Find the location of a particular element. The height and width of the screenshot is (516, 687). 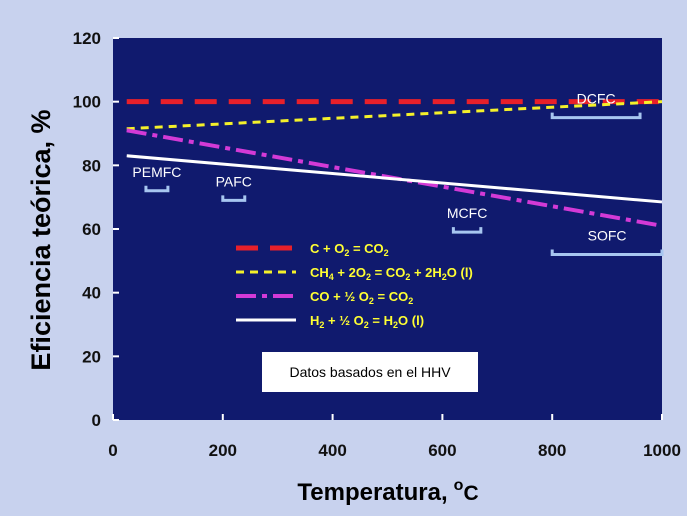

fuel-cell-label: SOFC is located at coordinates (607, 235).